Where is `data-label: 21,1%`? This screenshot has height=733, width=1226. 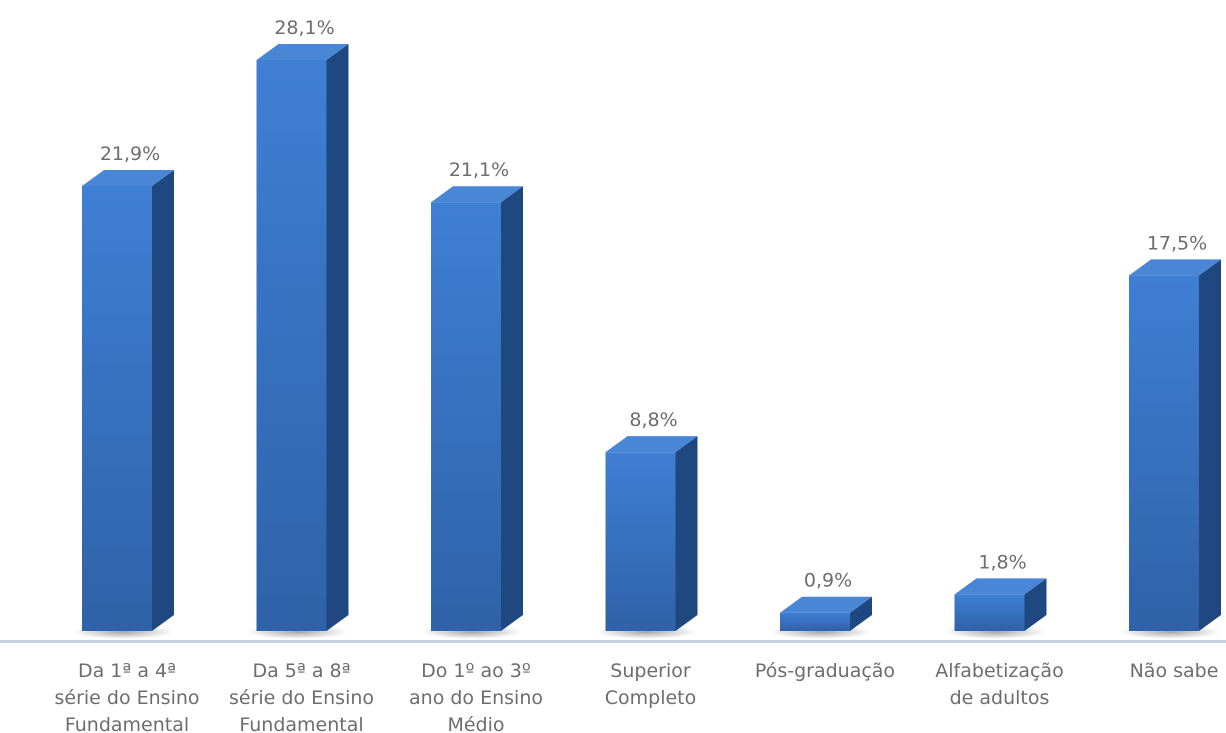
data-label: 21,1% is located at coordinates (479, 170).